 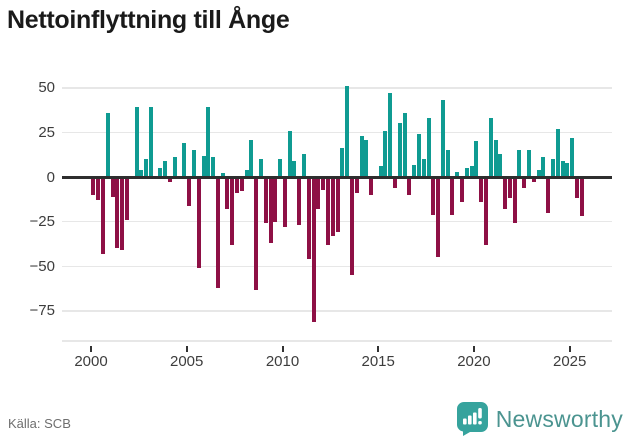 What do you see at coordinates (371, 186) in the screenshot?
I see `bar-2014Q3` at bounding box center [371, 186].